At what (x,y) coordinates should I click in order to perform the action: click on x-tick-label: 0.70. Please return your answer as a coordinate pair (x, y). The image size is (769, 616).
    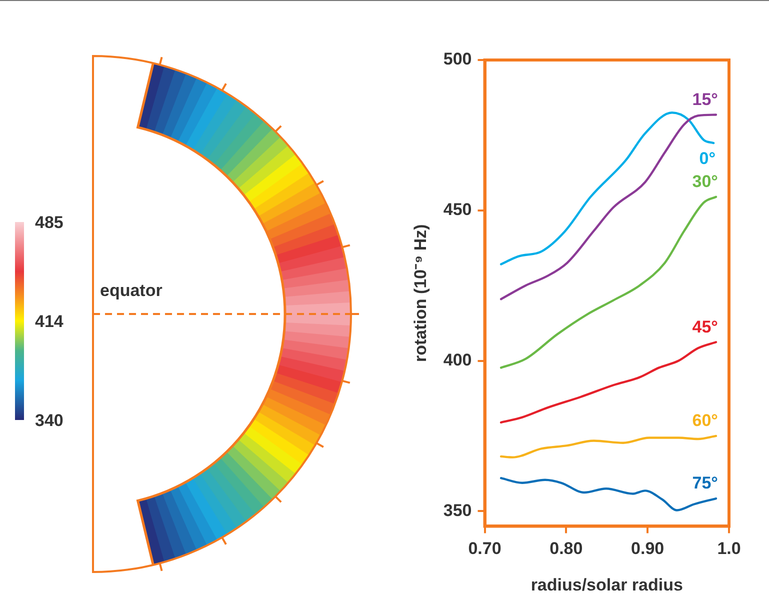
    Looking at the image, I should click on (485, 548).